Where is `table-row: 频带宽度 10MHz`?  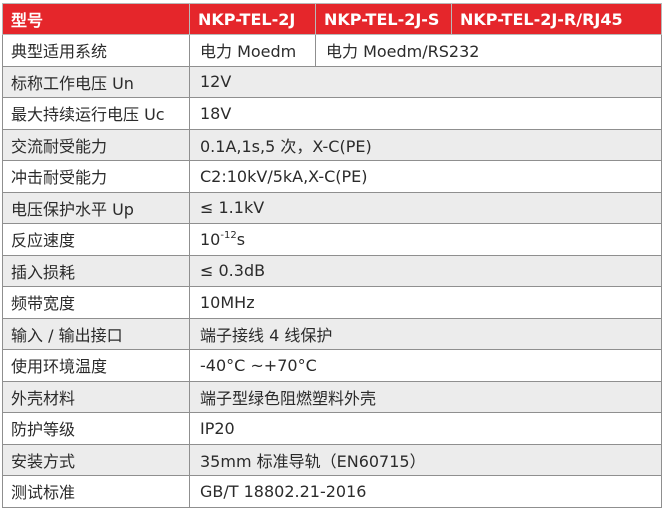
table-row: 频带宽度 10MHz is located at coordinates (332, 302).